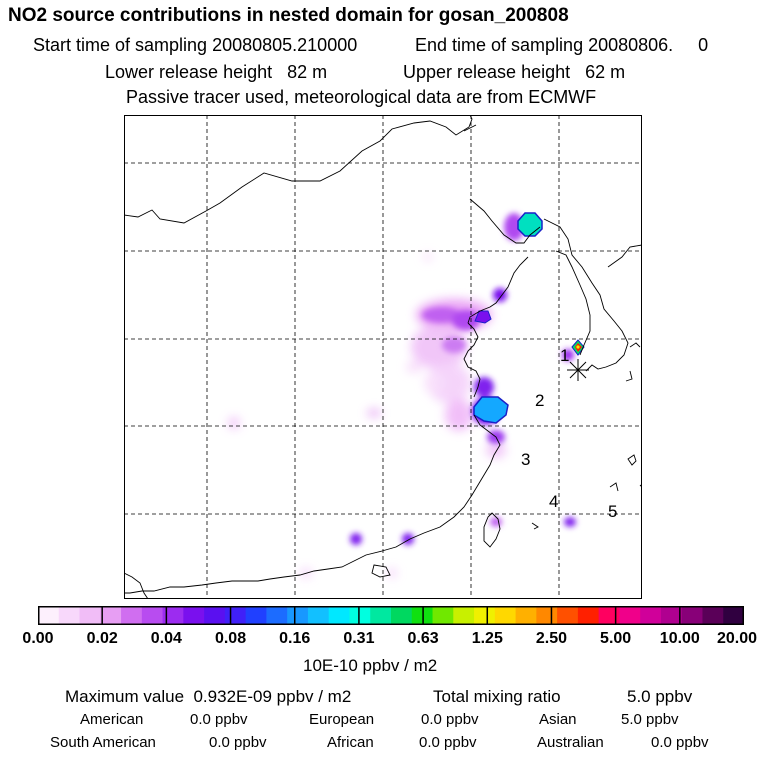 The width and height of the screenshot is (768, 768). What do you see at coordinates (612, 511) in the screenshot?
I see `site-label-5: 5` at bounding box center [612, 511].